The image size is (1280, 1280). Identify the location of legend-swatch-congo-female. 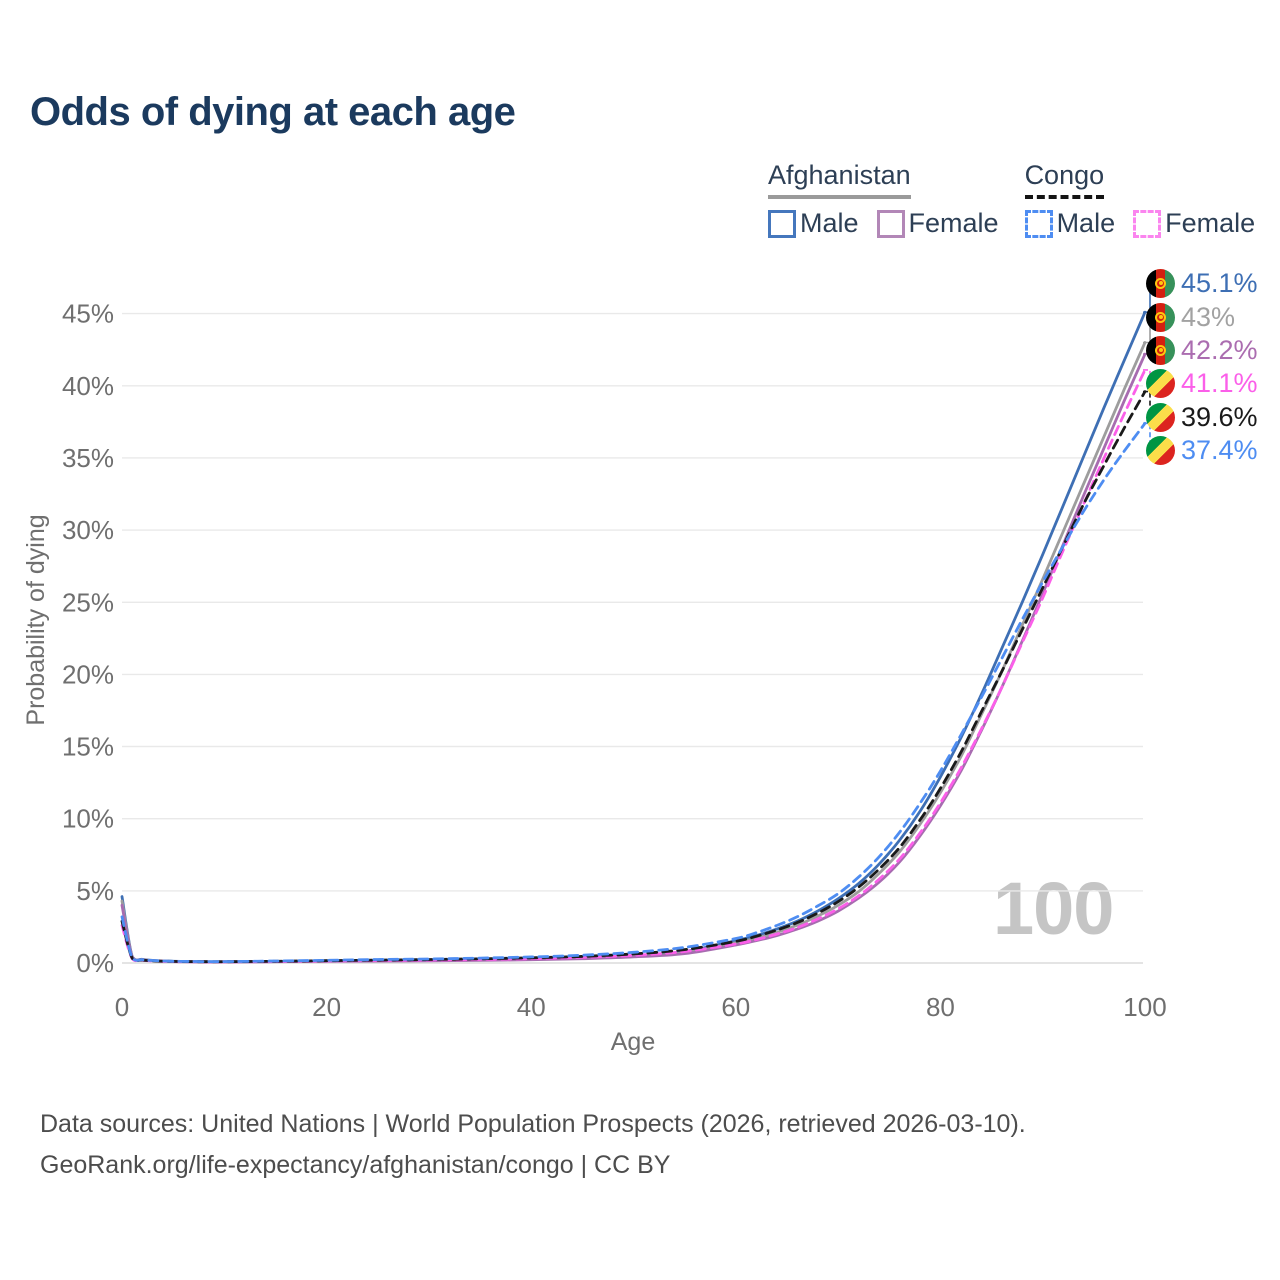
(1147, 223).